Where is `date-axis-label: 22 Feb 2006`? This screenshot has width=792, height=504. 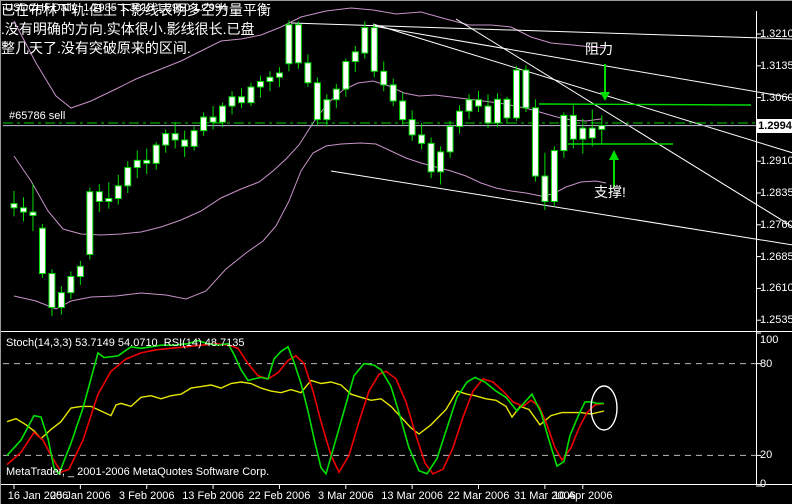
date-axis-label: 22 Feb 2006 is located at coordinates (279, 496).